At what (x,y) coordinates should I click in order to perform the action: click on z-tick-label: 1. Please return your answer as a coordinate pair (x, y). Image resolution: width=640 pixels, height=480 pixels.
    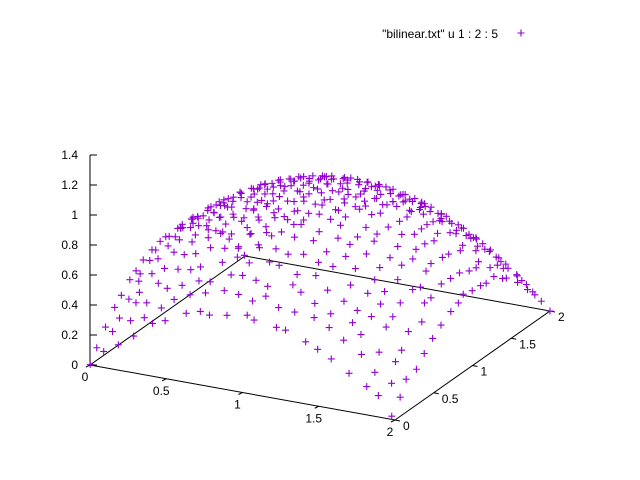
    Looking at the image, I should click on (74, 215).